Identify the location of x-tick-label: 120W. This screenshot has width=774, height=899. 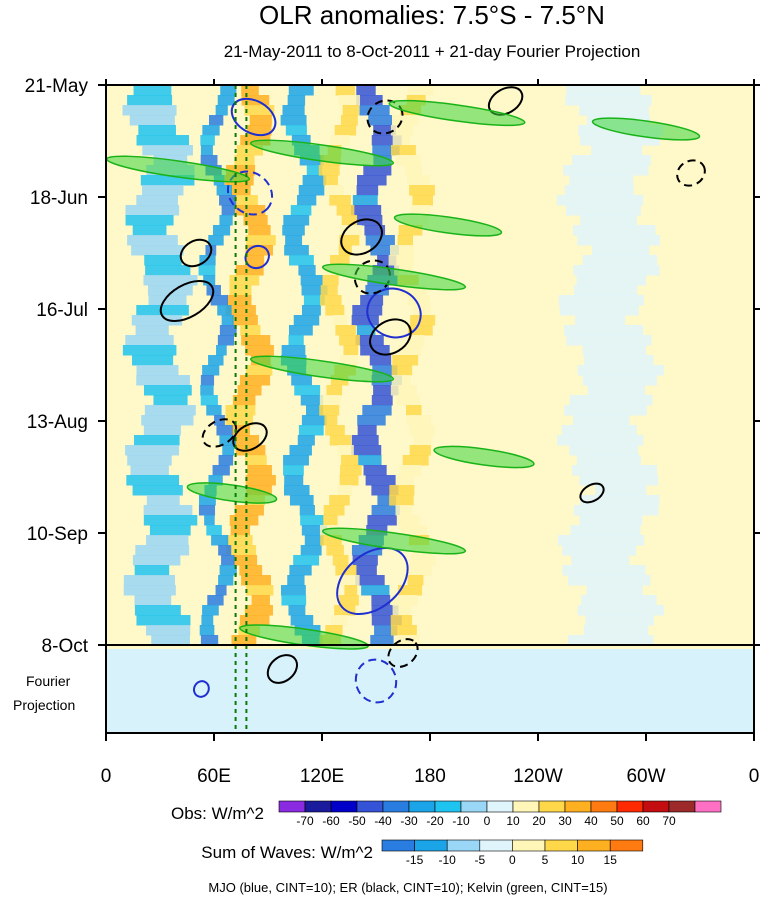
(538, 776).